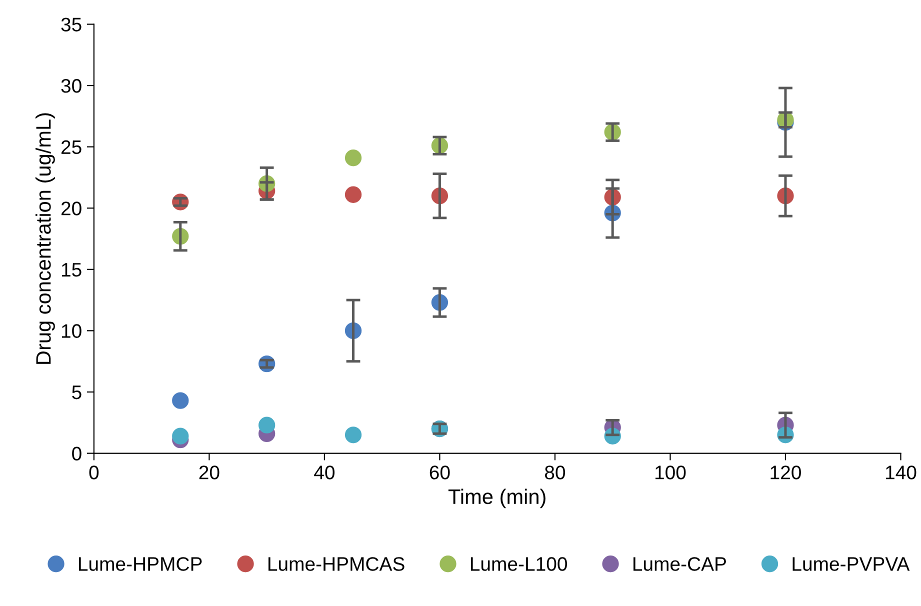  What do you see at coordinates (71, 147) in the screenshot?
I see `y-tick-label: 25` at bounding box center [71, 147].